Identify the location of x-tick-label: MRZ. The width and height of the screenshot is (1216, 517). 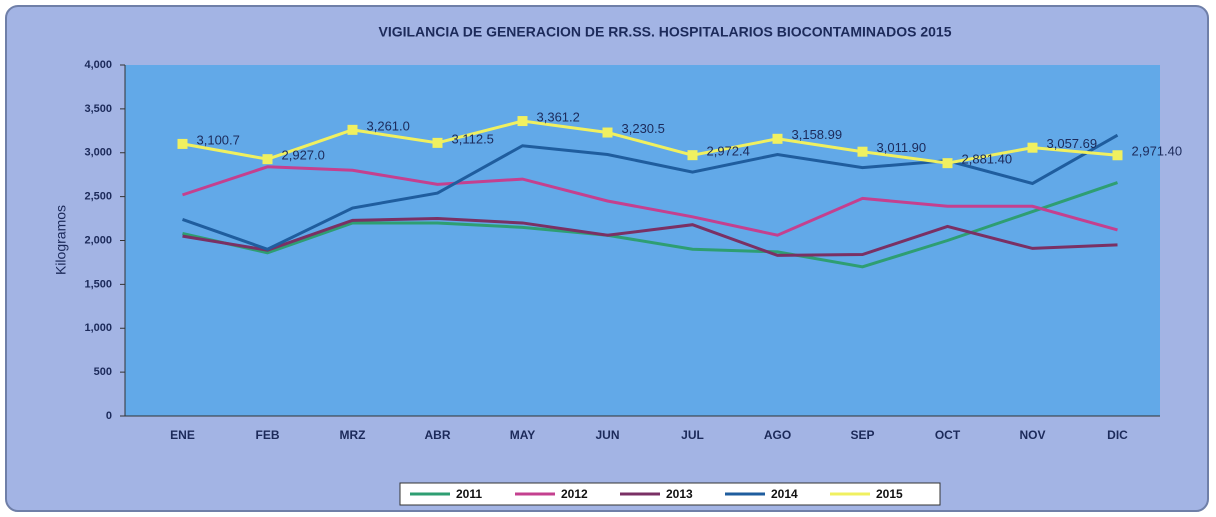
(353, 435).